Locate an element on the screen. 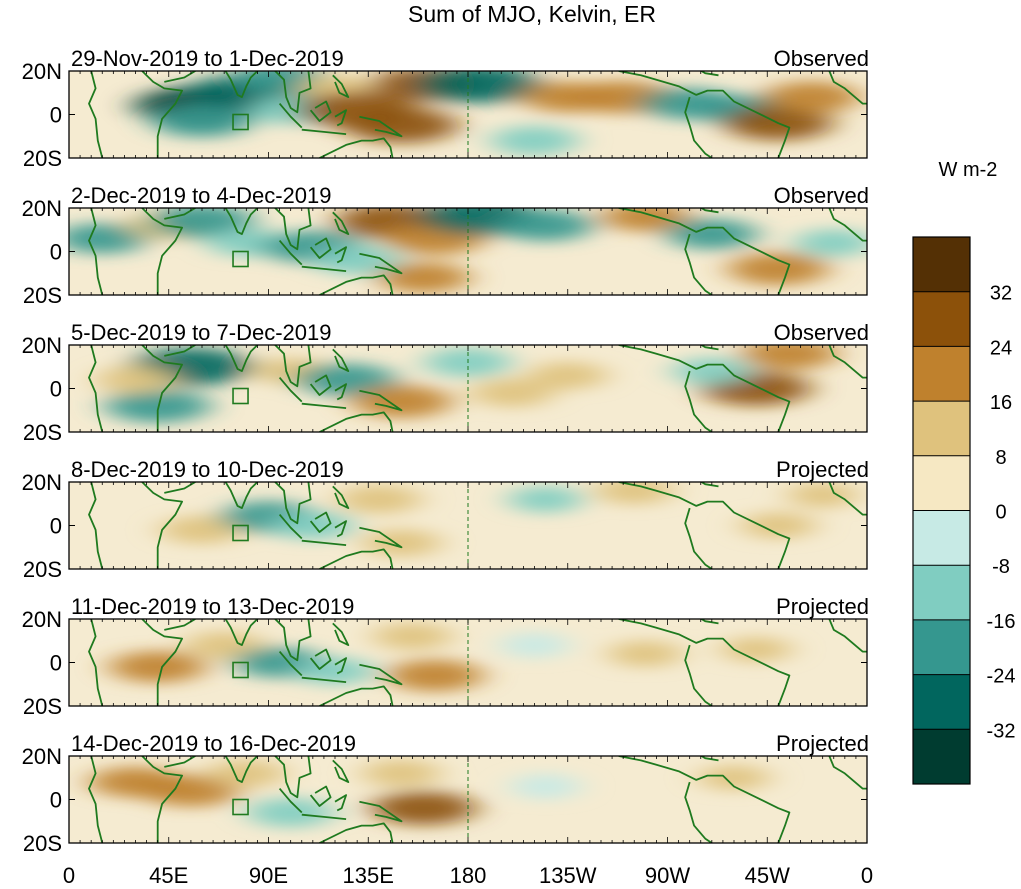 This screenshot has height=889, width=1021. panel-1: 20N 0 20S 29-Nov-2019 to 1-Dec-2019 Observed is located at coordinates (445, 108).